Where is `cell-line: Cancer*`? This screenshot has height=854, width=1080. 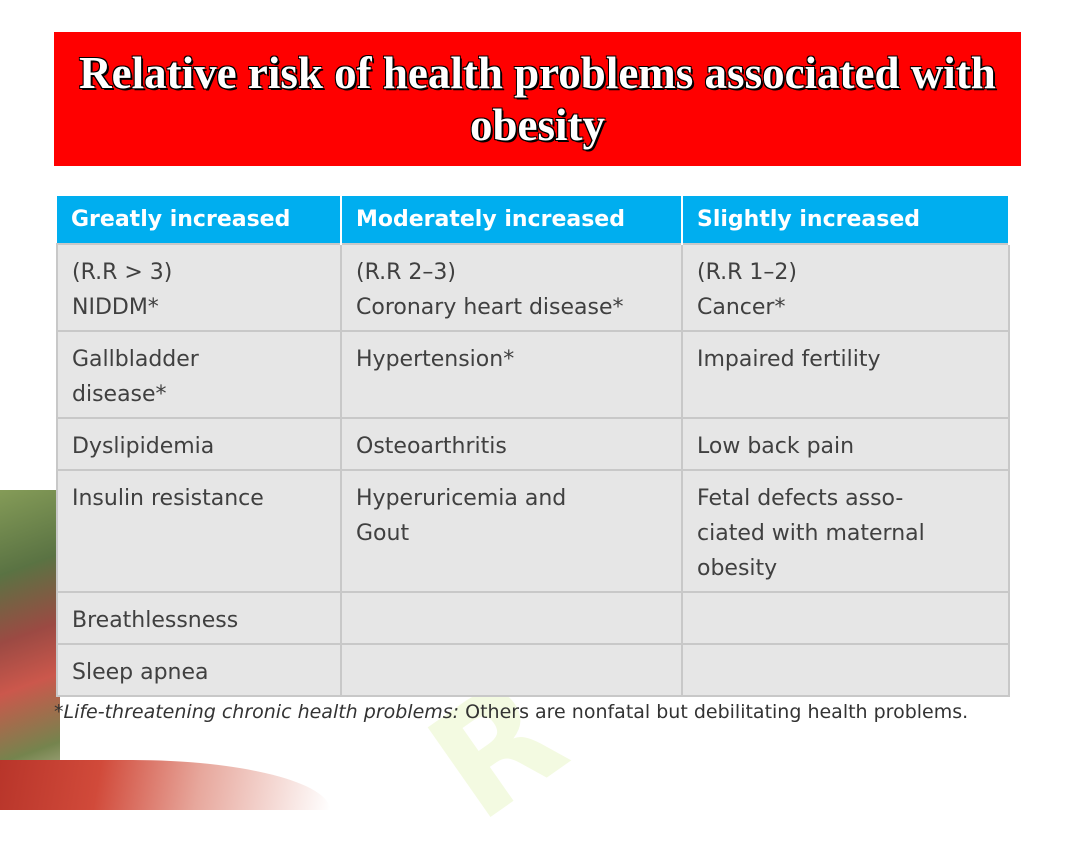 cell-line: Cancer* is located at coordinates (741, 307).